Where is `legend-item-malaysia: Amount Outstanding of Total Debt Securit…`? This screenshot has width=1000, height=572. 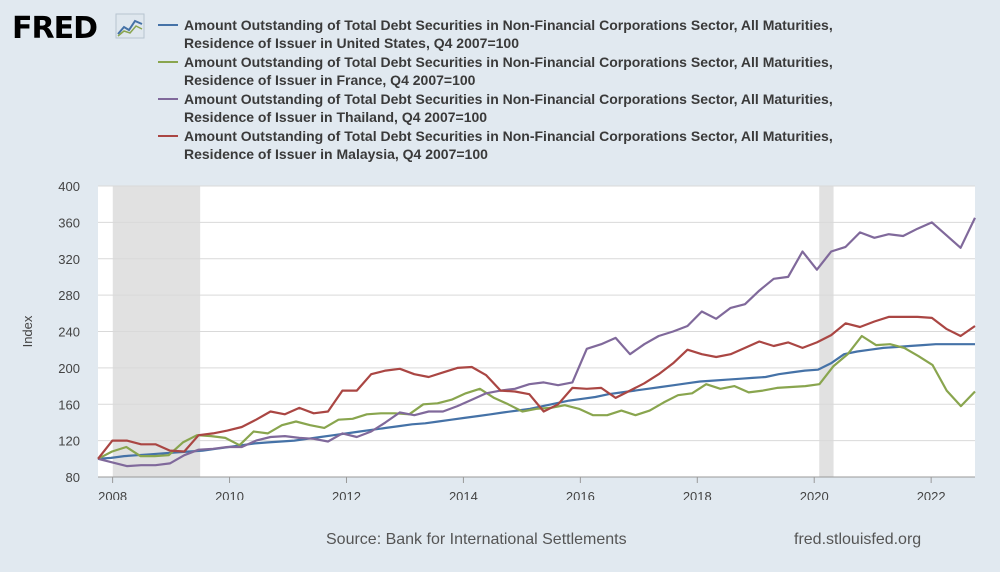 legend-item-malaysia: Amount Outstanding of Total Debt Securit… is located at coordinates (568, 145).